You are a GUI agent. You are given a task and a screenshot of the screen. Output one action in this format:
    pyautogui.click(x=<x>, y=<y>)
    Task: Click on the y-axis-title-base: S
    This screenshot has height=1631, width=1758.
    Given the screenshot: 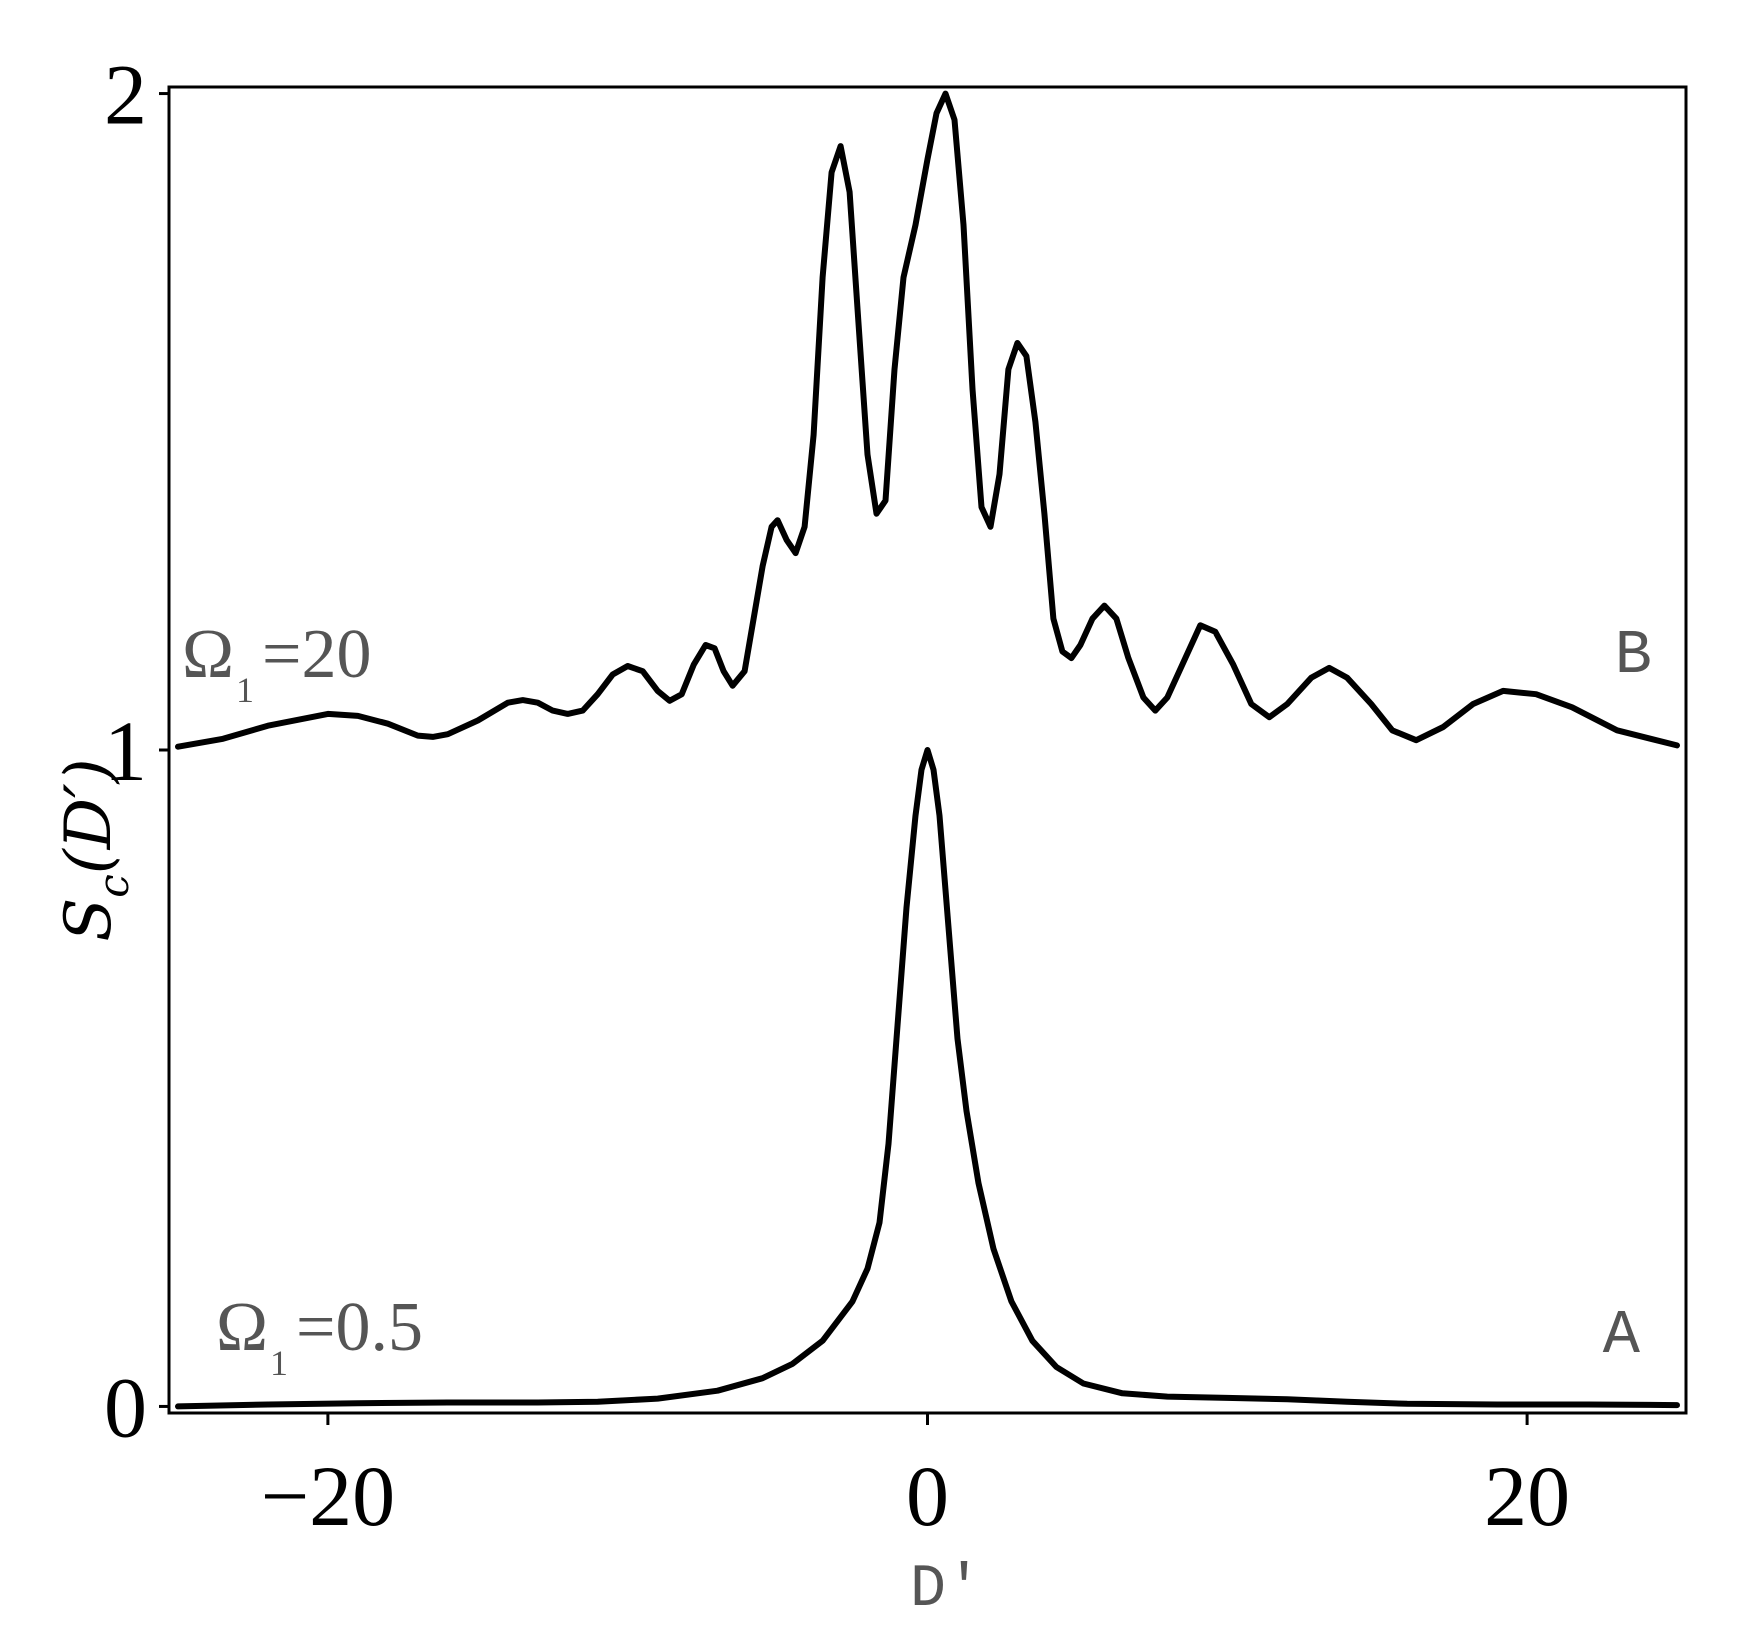 What is the action you would take?
    pyautogui.click(x=89, y=920)
    